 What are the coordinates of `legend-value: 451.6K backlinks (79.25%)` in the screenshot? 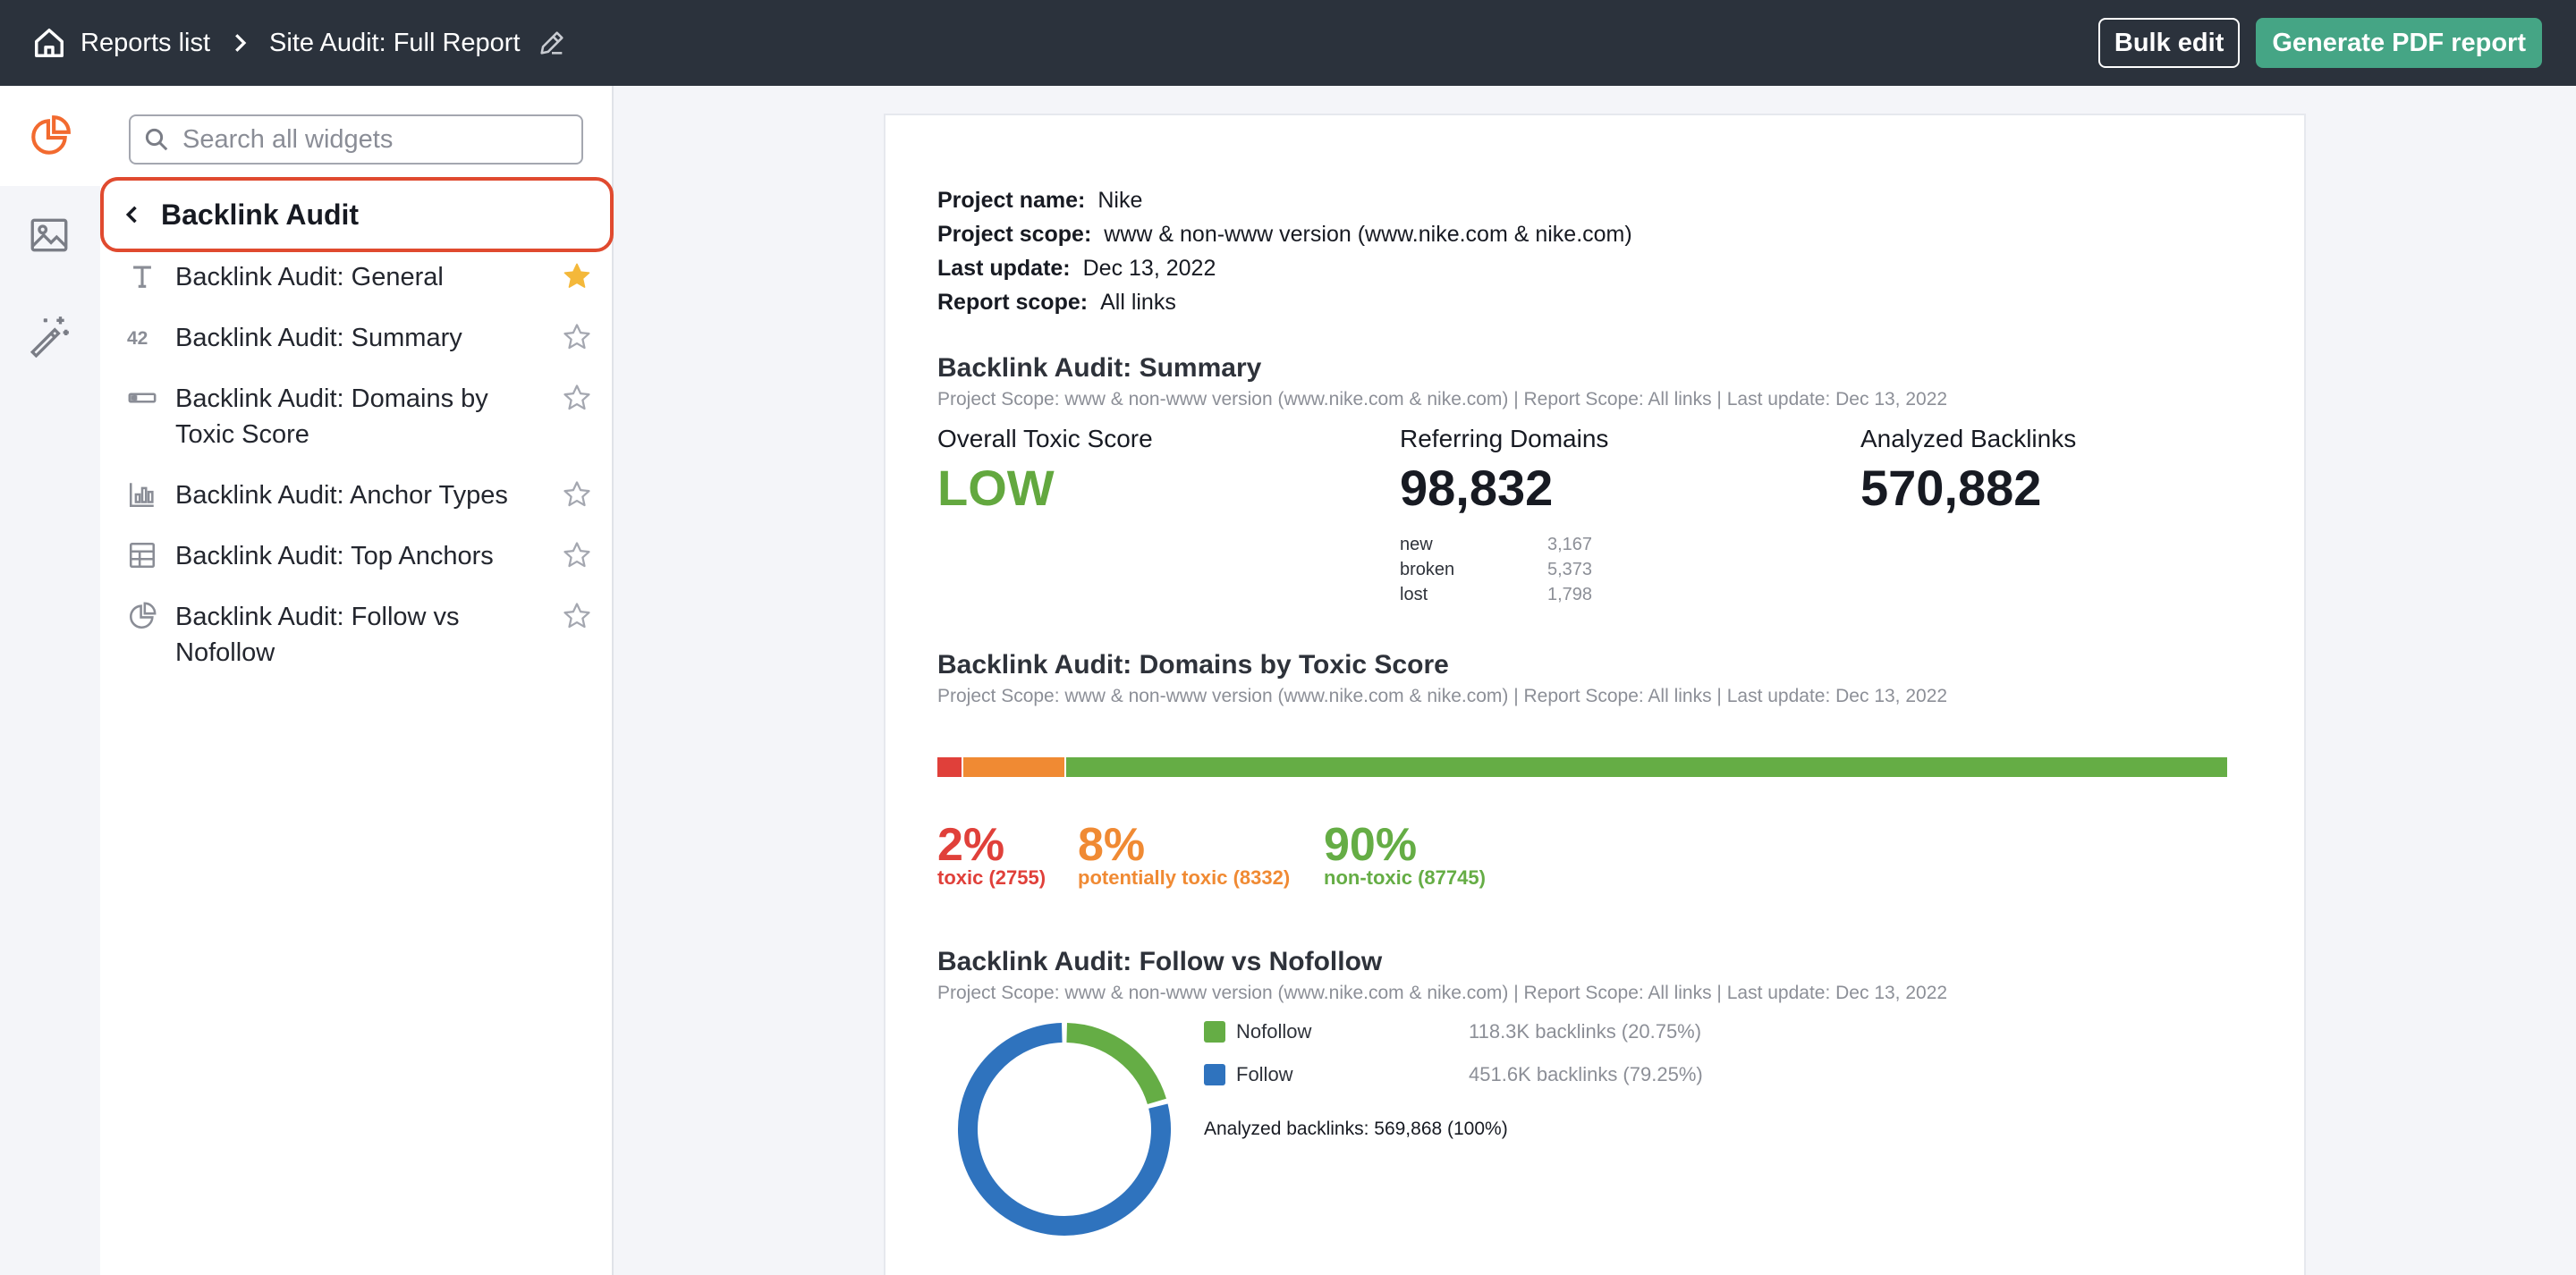 It's located at (1586, 1074).